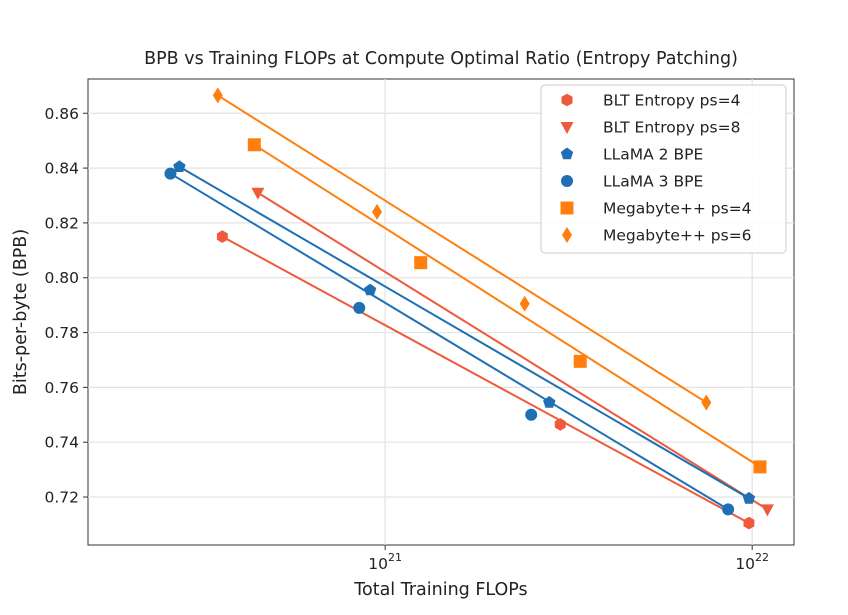 The height and width of the screenshot is (615, 848). What do you see at coordinates (653, 182) in the screenshot?
I see `legend-label: LLaMA 3 BPE` at bounding box center [653, 182].